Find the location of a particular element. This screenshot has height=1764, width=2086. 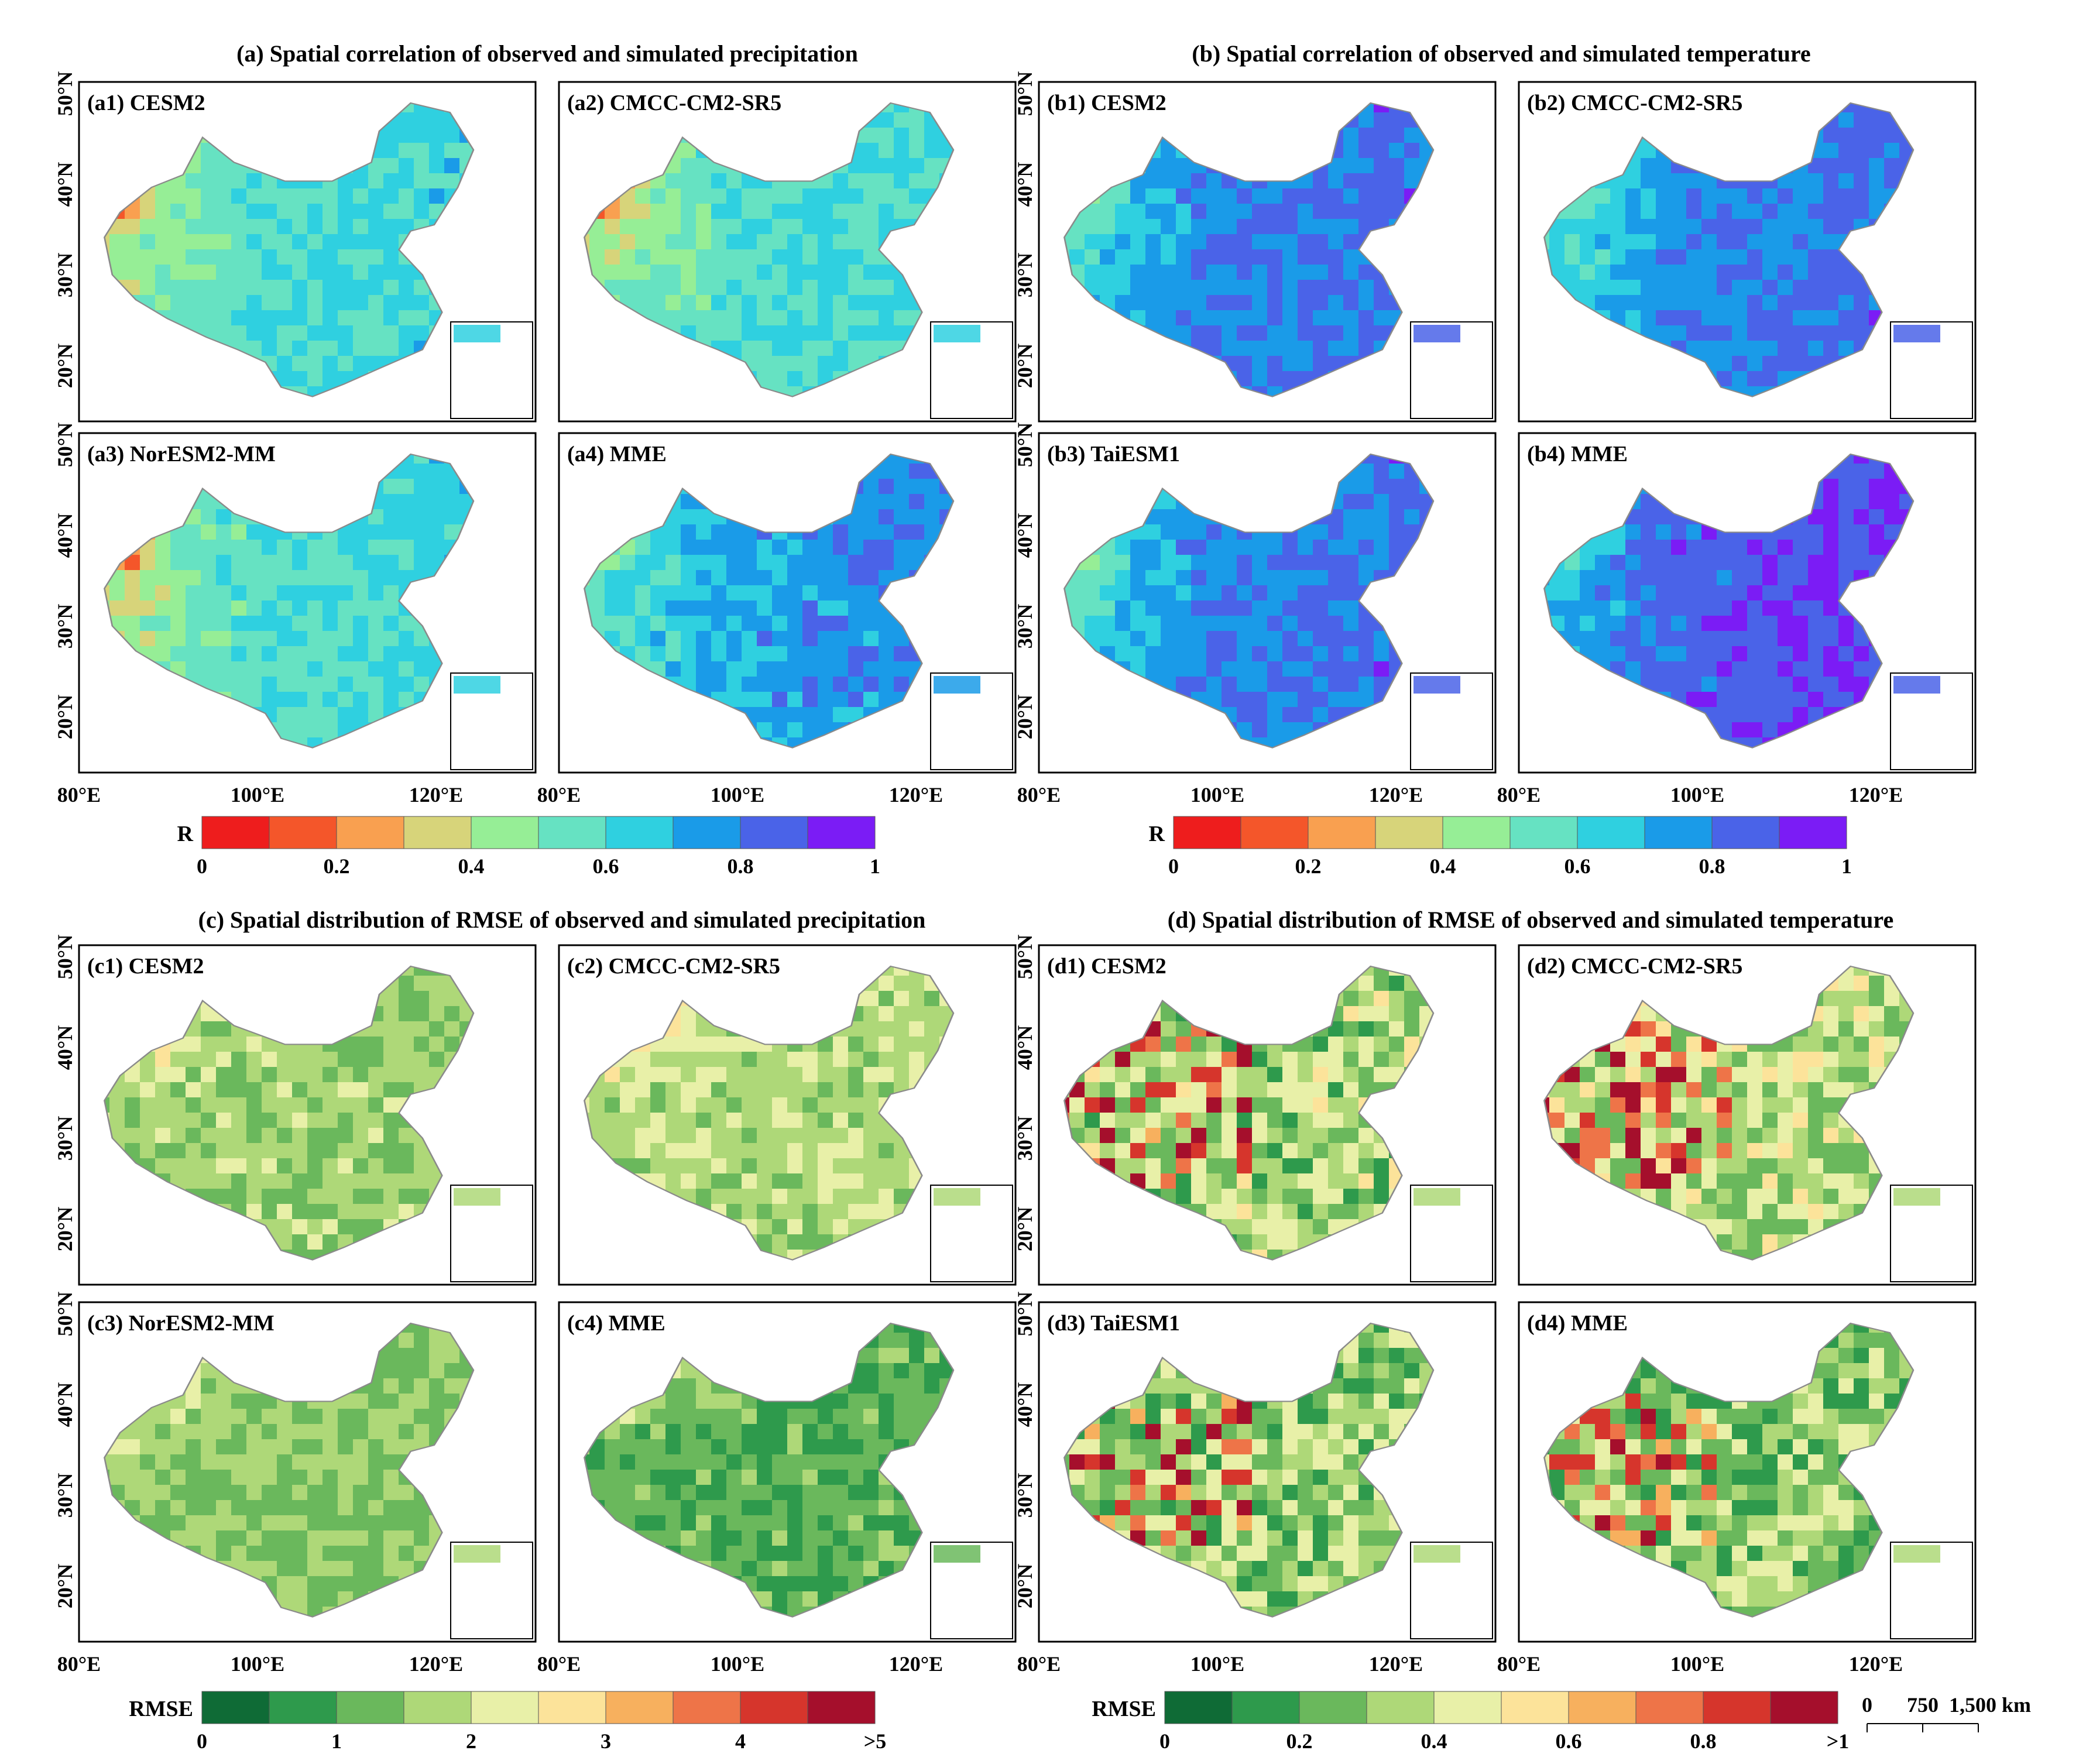

map-panel-b3: (b3) TaiESM1 is located at coordinates (1267, 608).